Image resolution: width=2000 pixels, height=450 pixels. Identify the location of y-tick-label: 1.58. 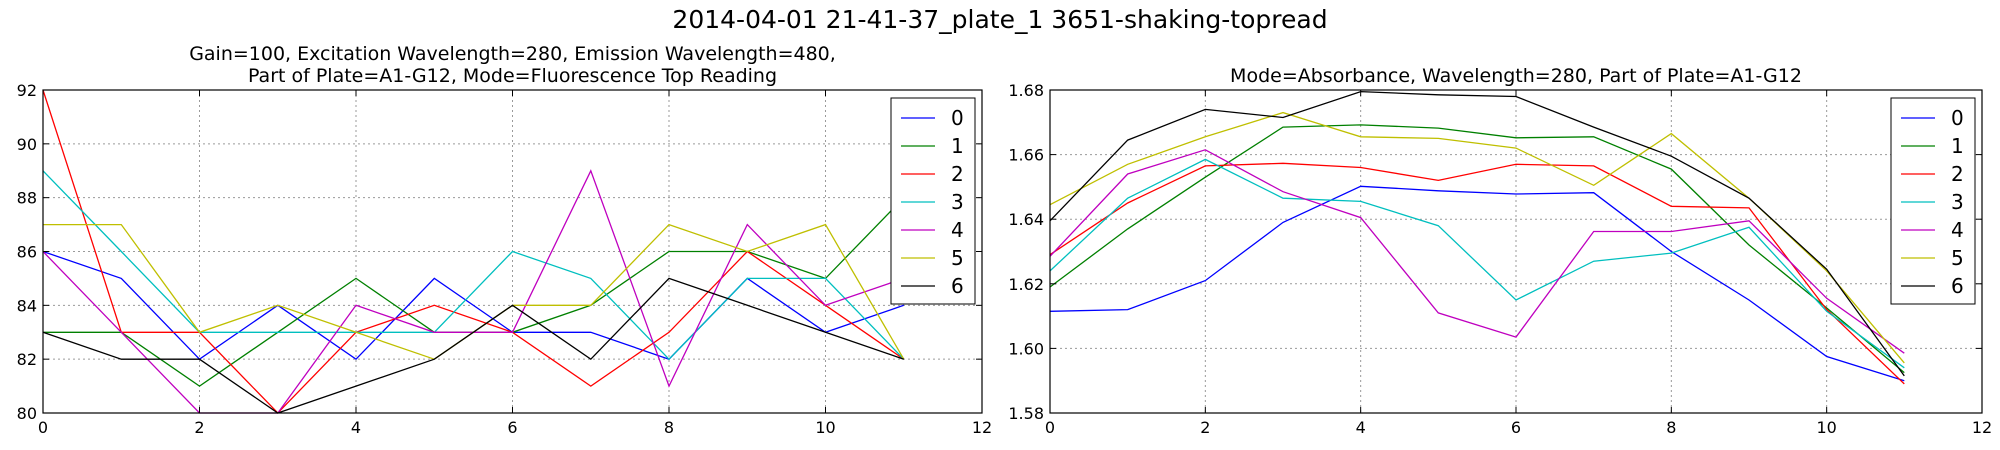
(1026, 413).